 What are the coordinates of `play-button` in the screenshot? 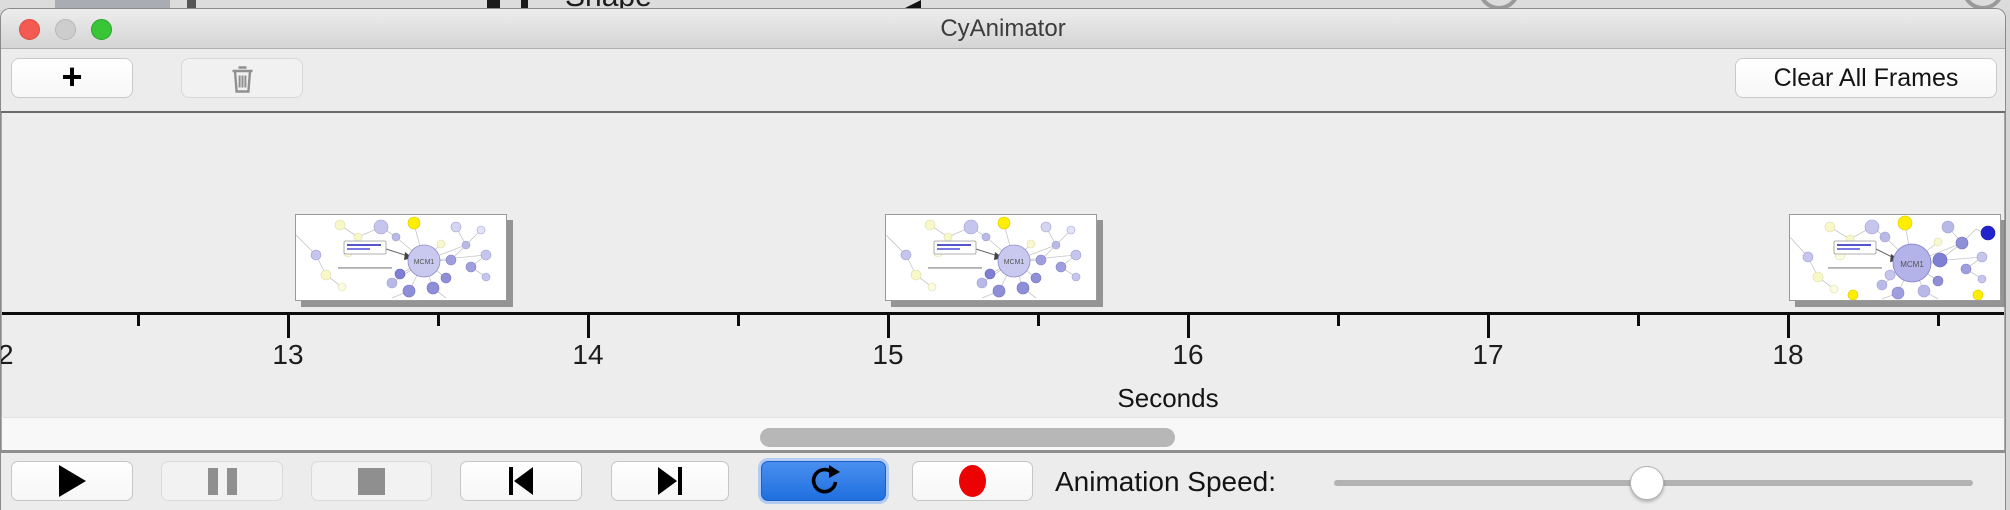 It's located at (72, 481).